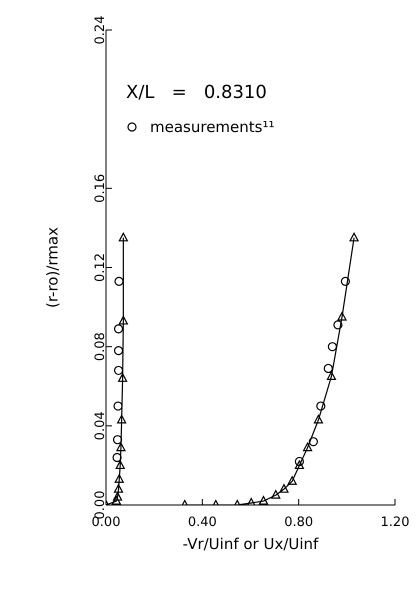 This screenshot has height=601, width=417. What do you see at coordinates (395, 522) in the screenshot?
I see `x-tick-label: 1.20` at bounding box center [395, 522].